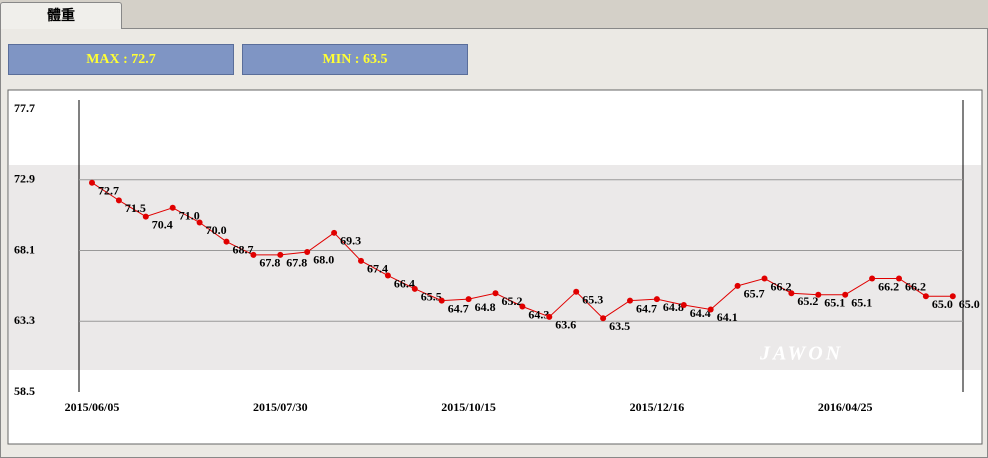 The width and height of the screenshot is (988, 458). Describe the element at coordinates (845, 407) in the screenshot. I see `x-tick-label: 2016/04/25` at that location.